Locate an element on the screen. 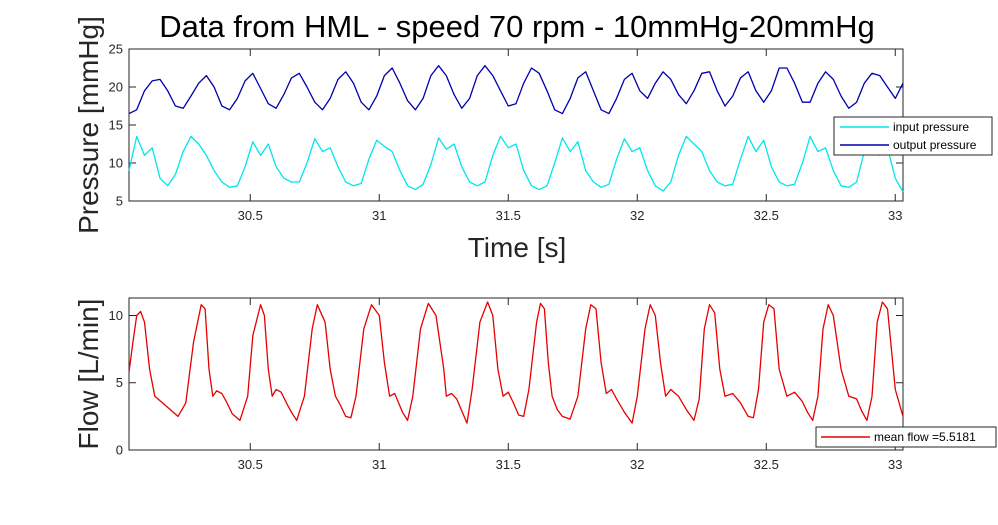 The width and height of the screenshot is (998, 525). input-pressure-line is located at coordinates (516, 164).